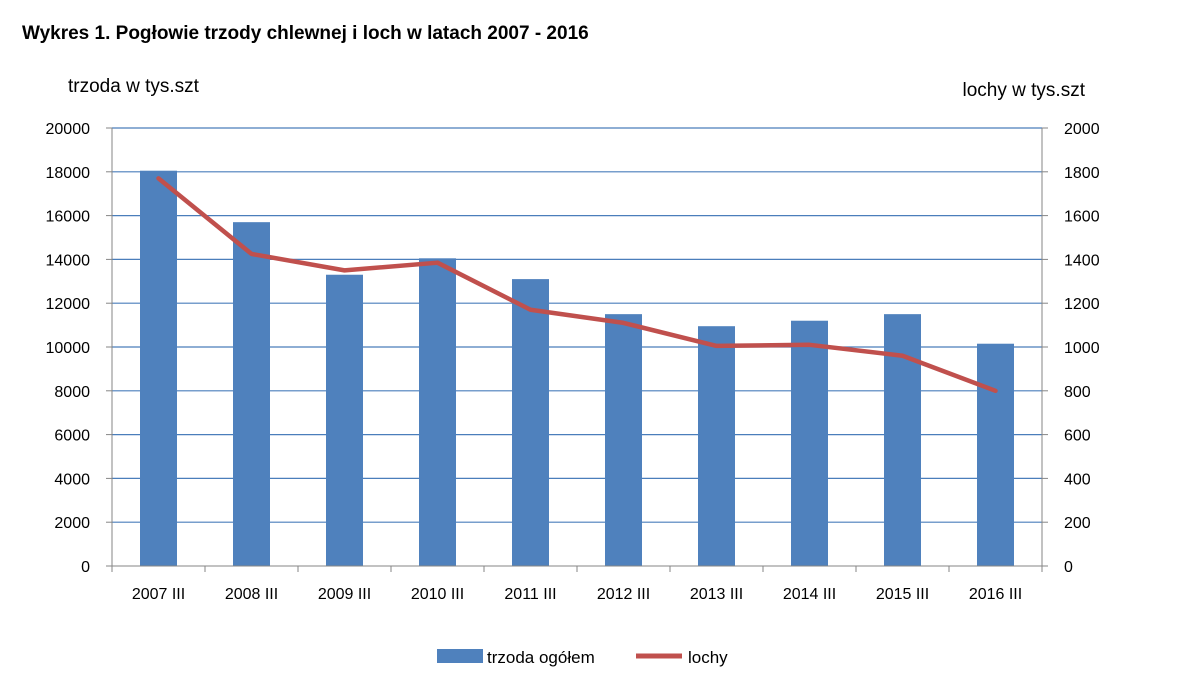 This screenshot has width=1200, height=678. Describe the element at coordinates (158, 368) in the screenshot. I see `bar-2007-III` at that location.